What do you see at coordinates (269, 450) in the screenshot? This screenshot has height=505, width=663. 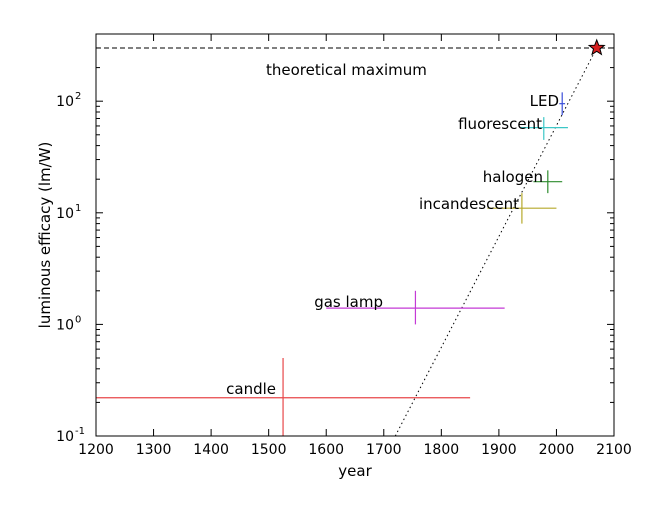 I see `x-tick-label: 1500` at bounding box center [269, 450].